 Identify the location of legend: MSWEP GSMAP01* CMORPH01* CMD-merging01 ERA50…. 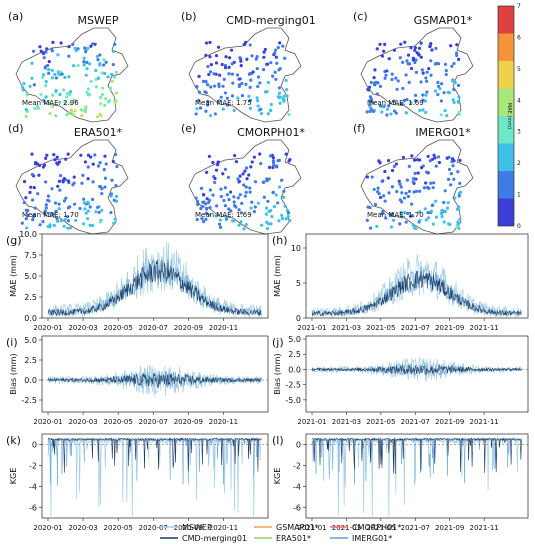
(280, 533).